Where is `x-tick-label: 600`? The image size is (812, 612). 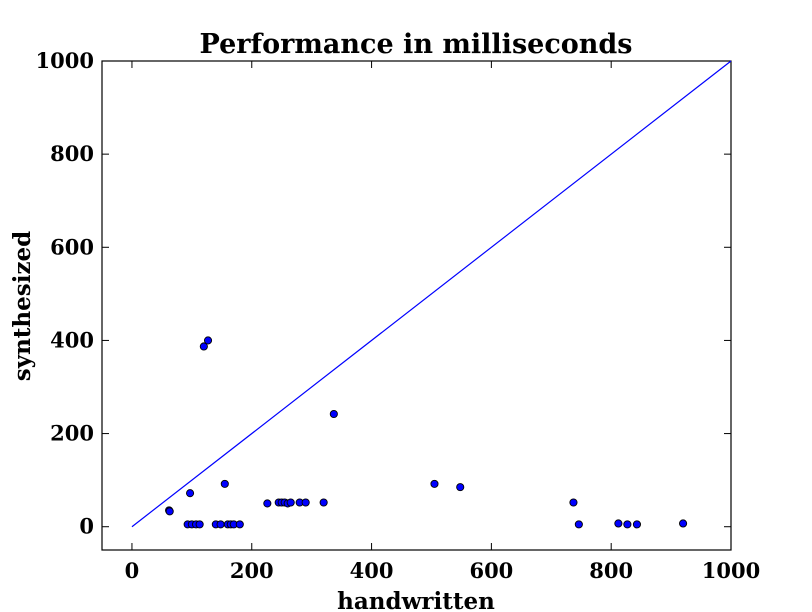 x-tick-label: 600 is located at coordinates (491, 570).